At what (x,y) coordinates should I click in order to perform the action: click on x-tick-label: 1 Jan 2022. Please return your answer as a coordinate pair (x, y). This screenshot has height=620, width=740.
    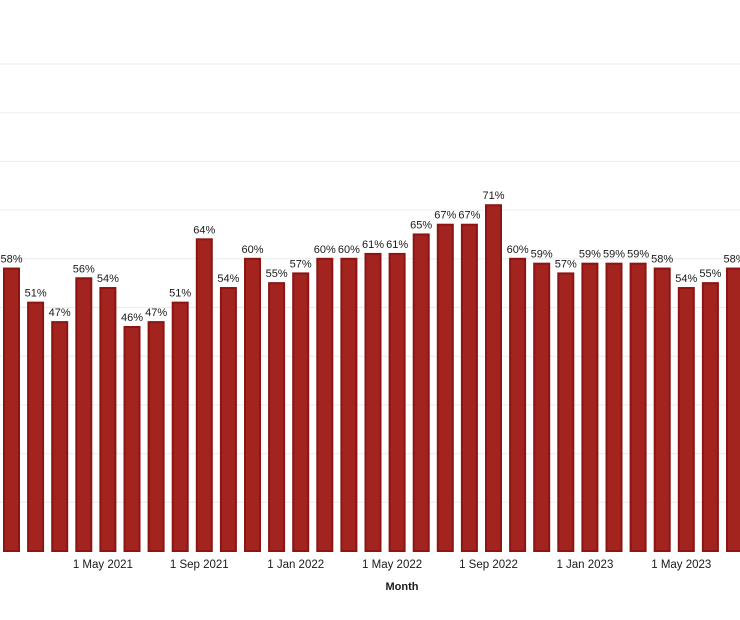
    Looking at the image, I should click on (295, 565).